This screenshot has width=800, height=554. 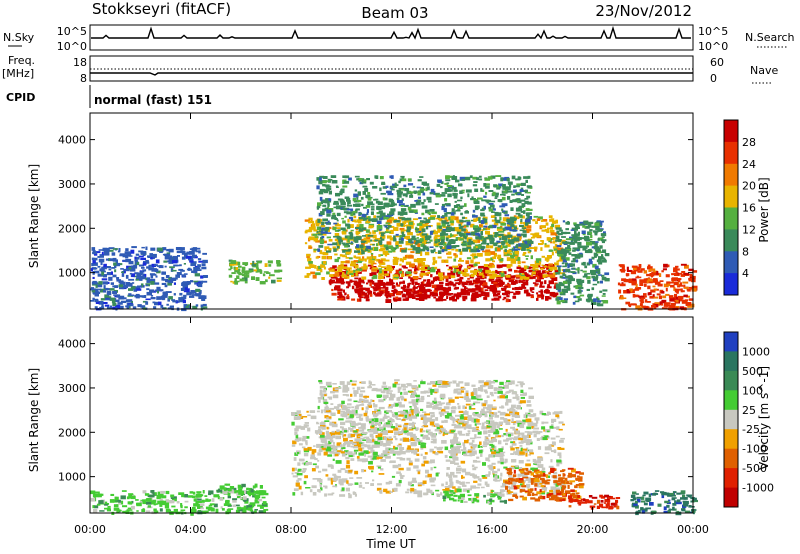 What do you see at coordinates (745, 251) in the screenshot?
I see `power-colorbar-tick: 8` at bounding box center [745, 251].